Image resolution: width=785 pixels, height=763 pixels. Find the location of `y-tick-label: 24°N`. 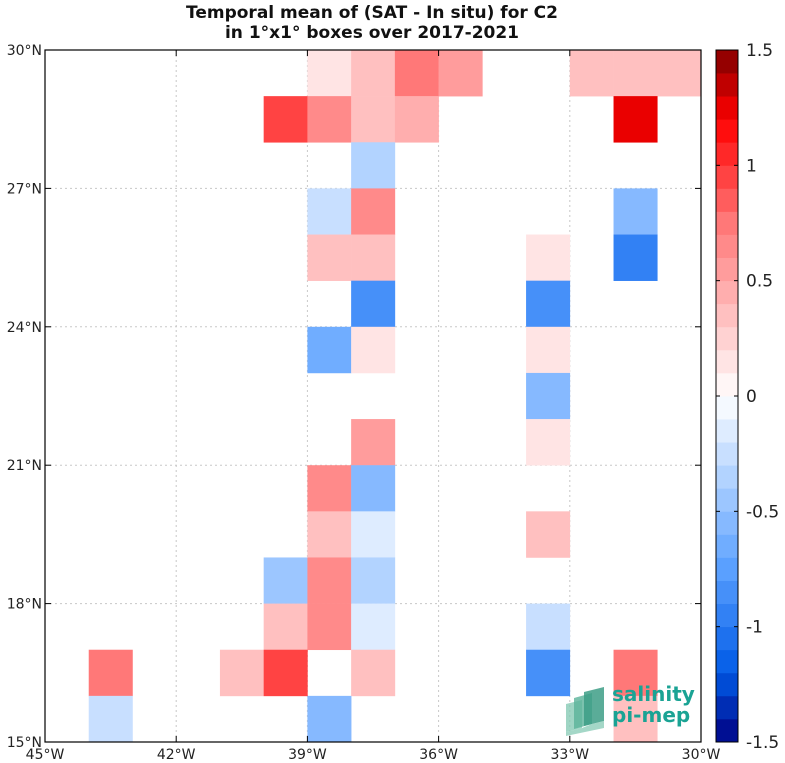

y-tick-label: 24°N is located at coordinates (24, 328).